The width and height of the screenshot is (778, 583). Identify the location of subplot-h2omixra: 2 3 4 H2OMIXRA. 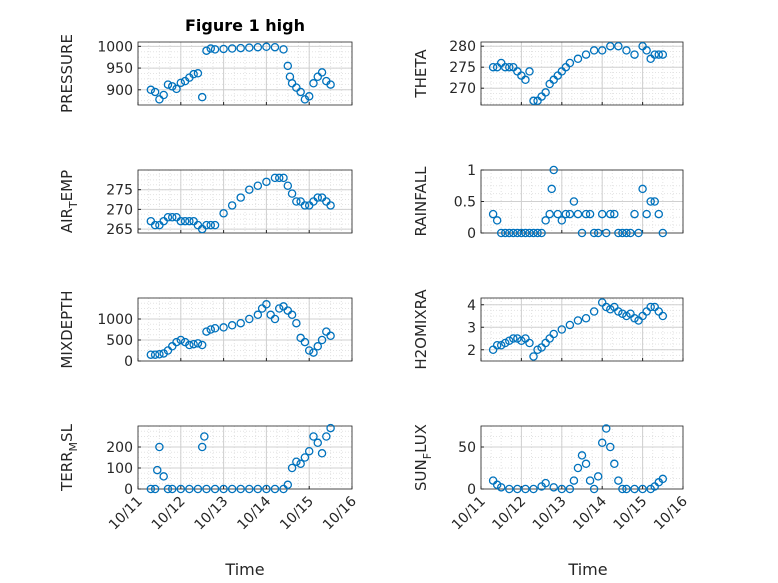
(548, 329).